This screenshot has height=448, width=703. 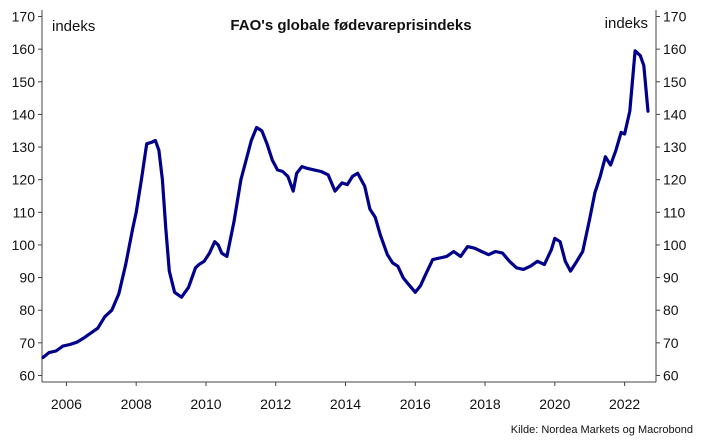 I want to click on y-tick-label-right: 90, so click(x=671, y=278).